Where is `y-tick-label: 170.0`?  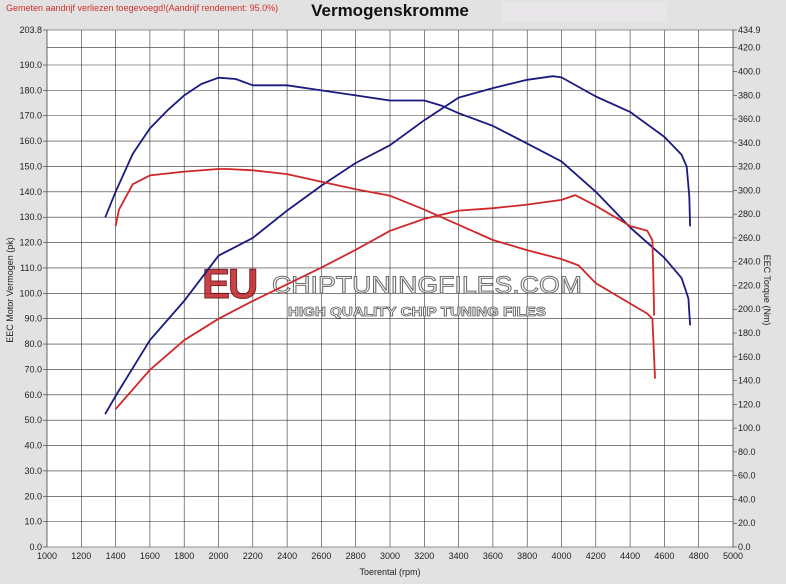 y-tick-label: 170.0 is located at coordinates (30, 116).